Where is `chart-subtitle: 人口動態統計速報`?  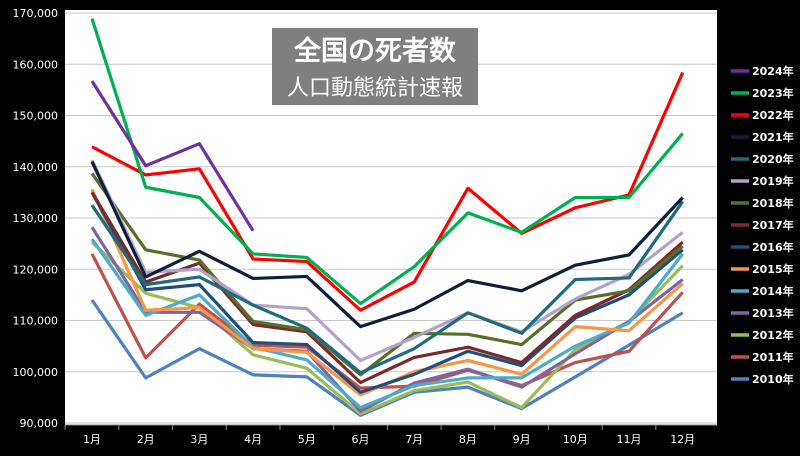
chart-subtitle: 人口動態統計速報 is located at coordinates (375, 88).